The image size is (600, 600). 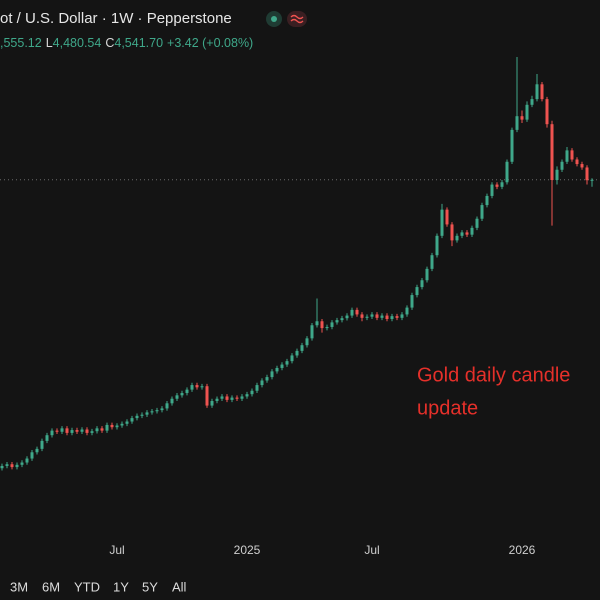 I want to click on ohlc-change: +3.42 (+0.08%), so click(x=210, y=43).